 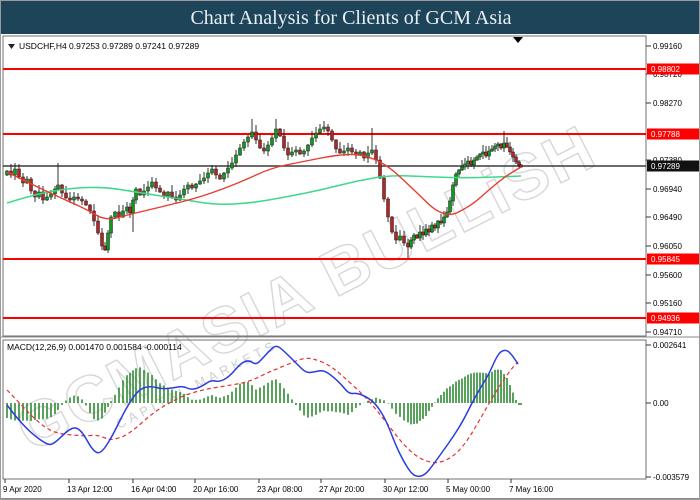 I want to click on symbol-dropdown-icon, so click(x=11, y=46).